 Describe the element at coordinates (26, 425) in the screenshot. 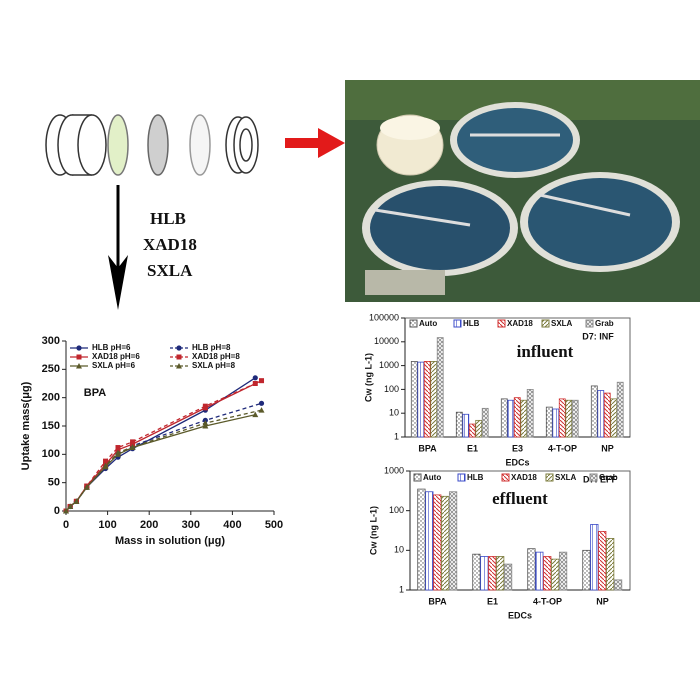

I see `y-axis-label: Uptake mass(μg)` at that location.